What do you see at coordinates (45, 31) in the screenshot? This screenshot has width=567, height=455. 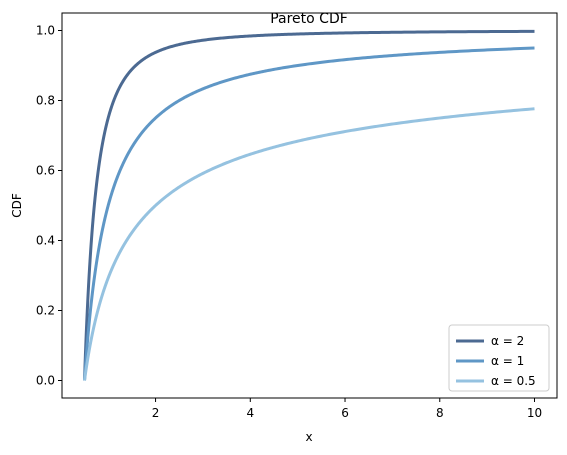 I see `y-tick-label: 1.0` at bounding box center [45, 31].